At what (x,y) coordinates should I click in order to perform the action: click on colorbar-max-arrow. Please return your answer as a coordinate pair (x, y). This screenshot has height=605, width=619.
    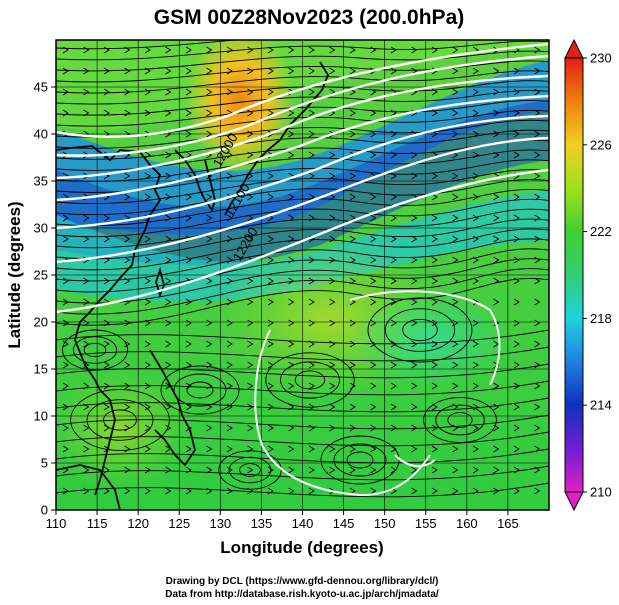
    Looking at the image, I should click on (574, 48).